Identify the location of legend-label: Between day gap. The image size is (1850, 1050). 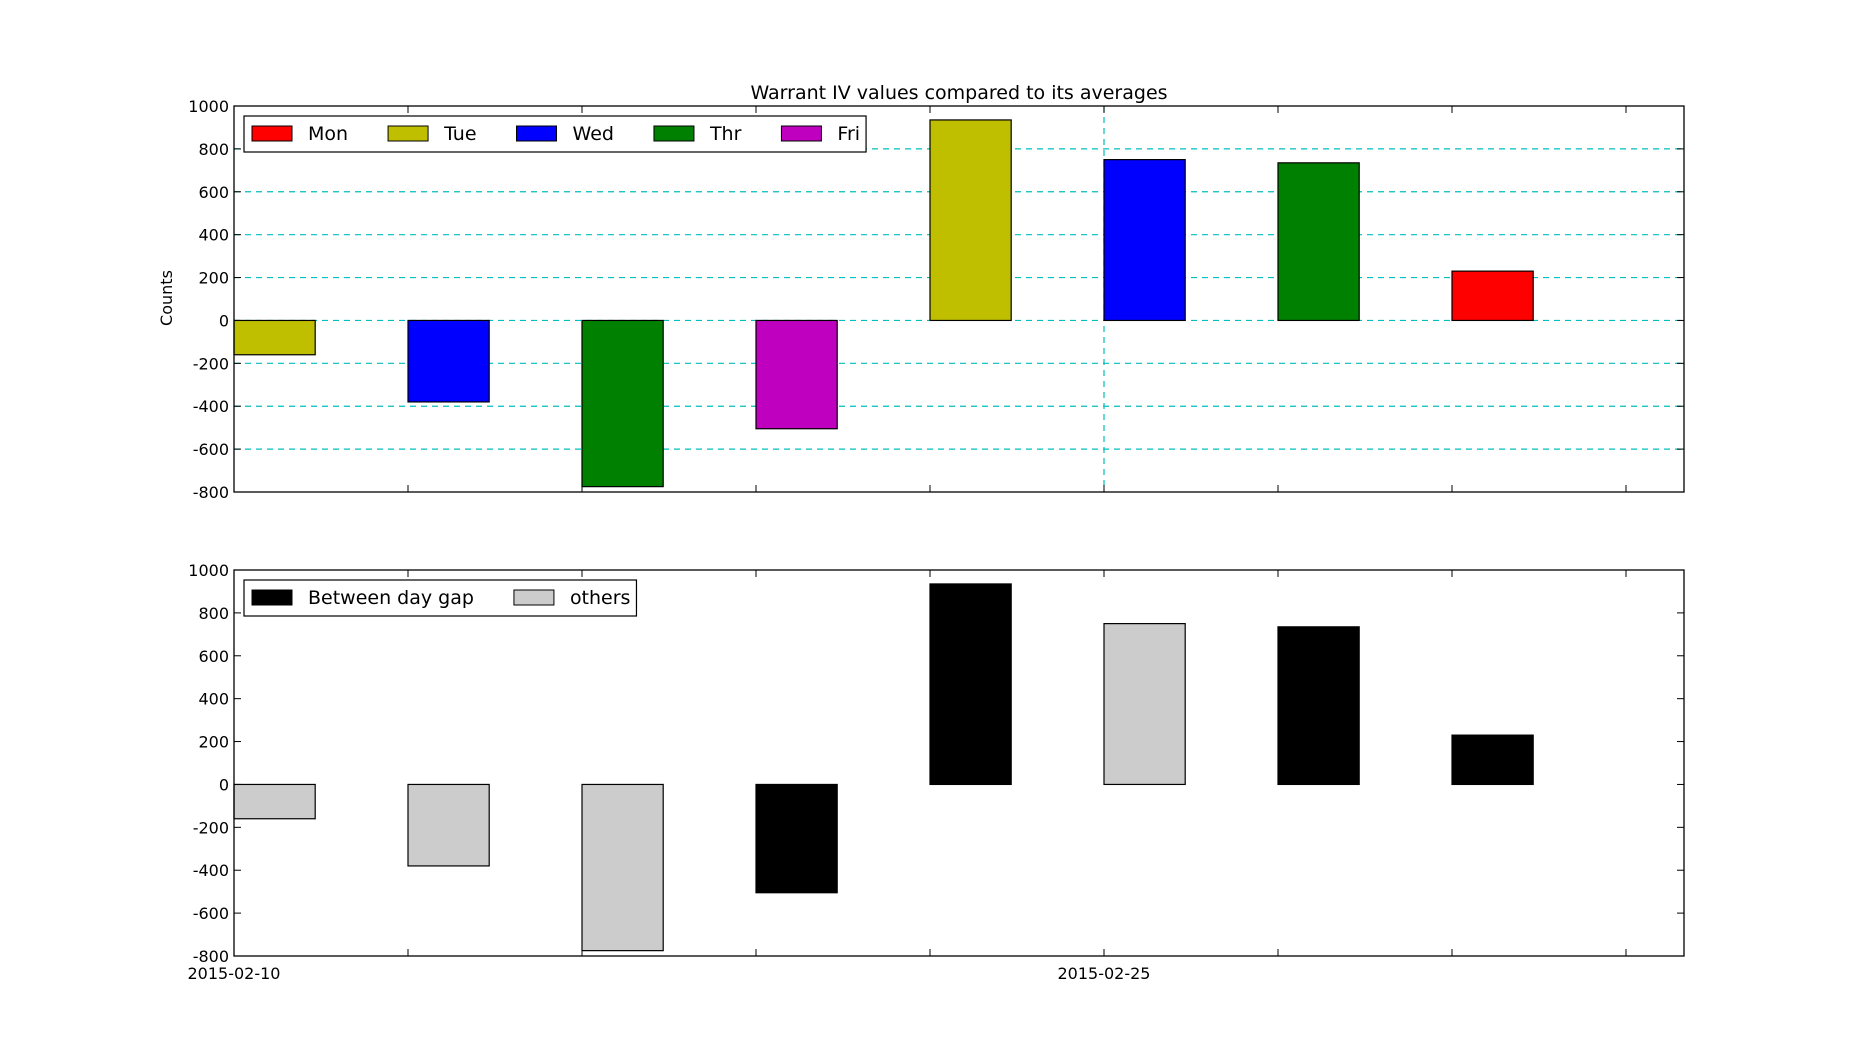
(391, 598).